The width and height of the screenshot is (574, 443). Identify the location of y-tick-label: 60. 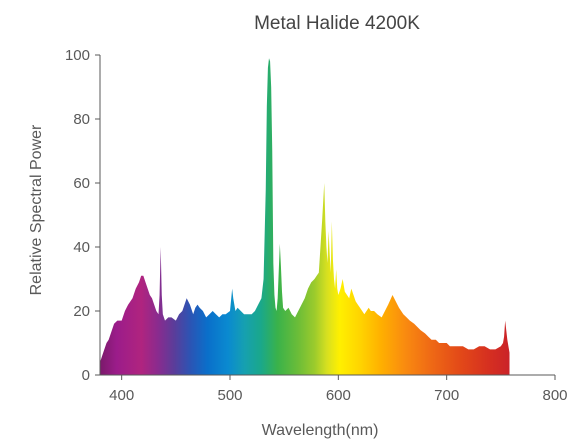
(81, 183).